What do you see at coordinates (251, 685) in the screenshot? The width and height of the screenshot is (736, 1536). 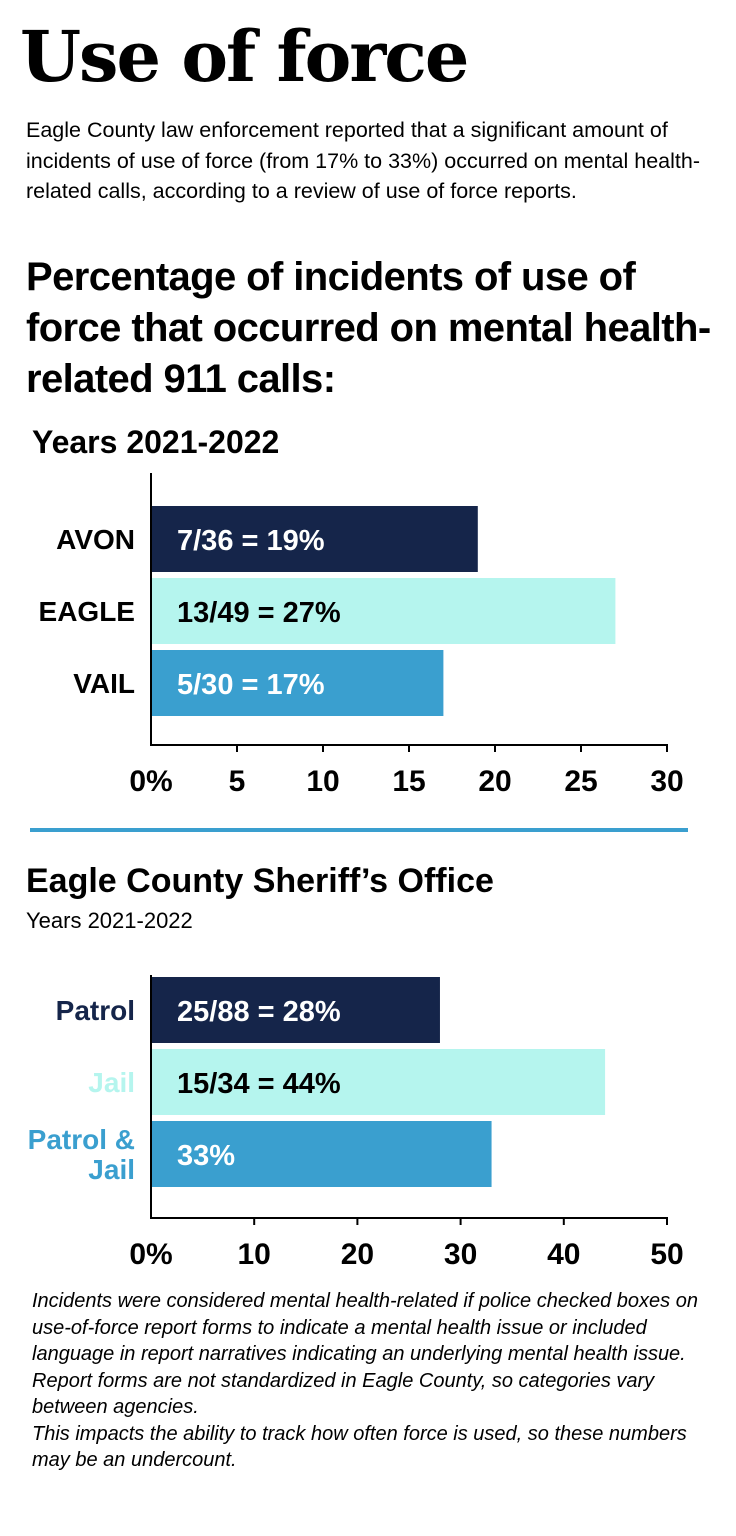 I see `bar-label: 5/30 = 17%` at bounding box center [251, 685].